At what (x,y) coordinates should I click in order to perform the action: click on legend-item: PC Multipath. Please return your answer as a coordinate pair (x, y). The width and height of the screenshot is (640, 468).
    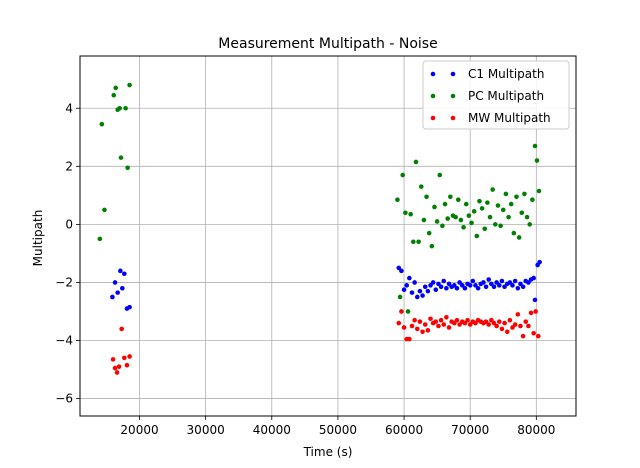
    Looking at the image, I should click on (487, 96).